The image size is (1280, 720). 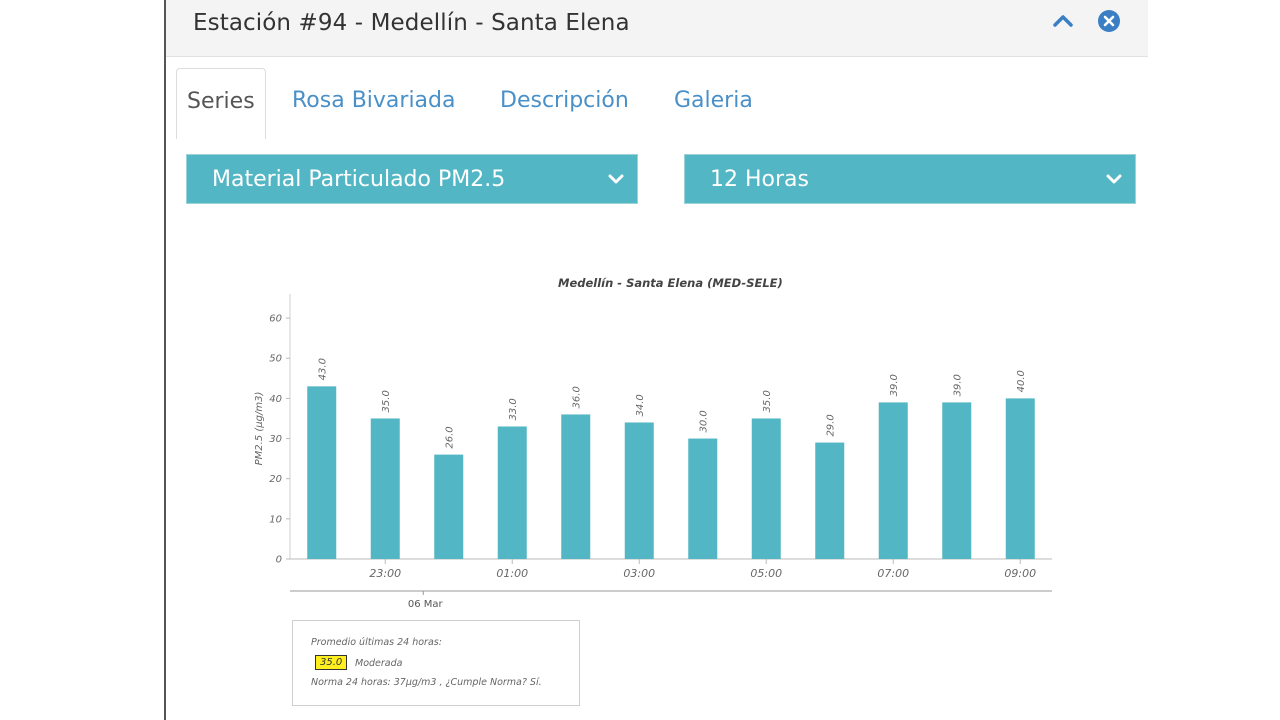 I want to click on tab-series: Series, so click(x=221, y=103).